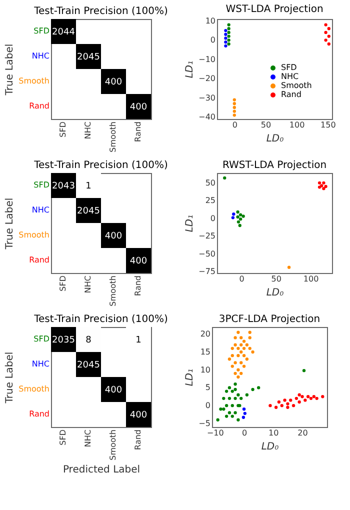 The width and height of the screenshot is (350, 510). I want to click on legend-label: Smooth, so click(296, 85).